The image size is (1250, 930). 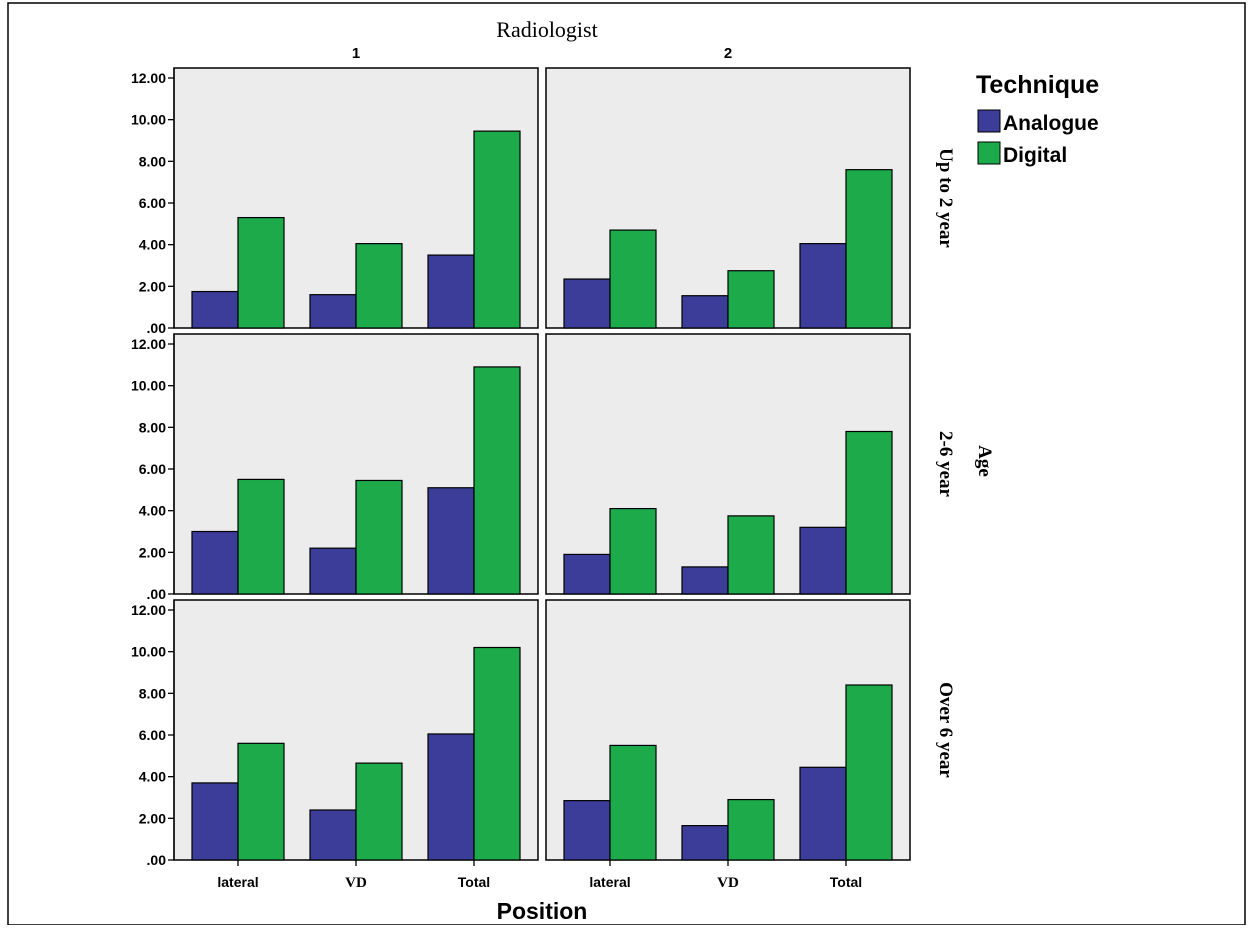 I want to click on legend-swatch-analogue, so click(x=989, y=121).